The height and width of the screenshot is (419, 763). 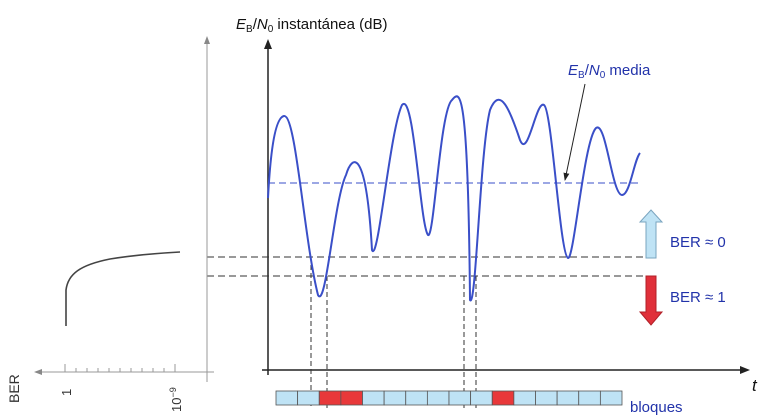 What do you see at coordinates (120, 368) in the screenshot?
I see `ber-axis-ticks` at bounding box center [120, 368].